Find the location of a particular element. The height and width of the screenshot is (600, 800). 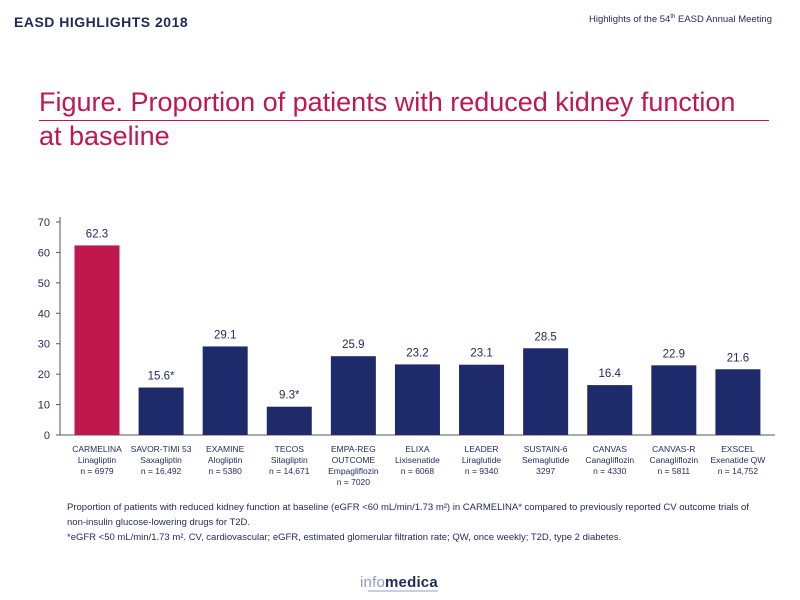

logo-part-medica: medica is located at coordinates (411, 582).